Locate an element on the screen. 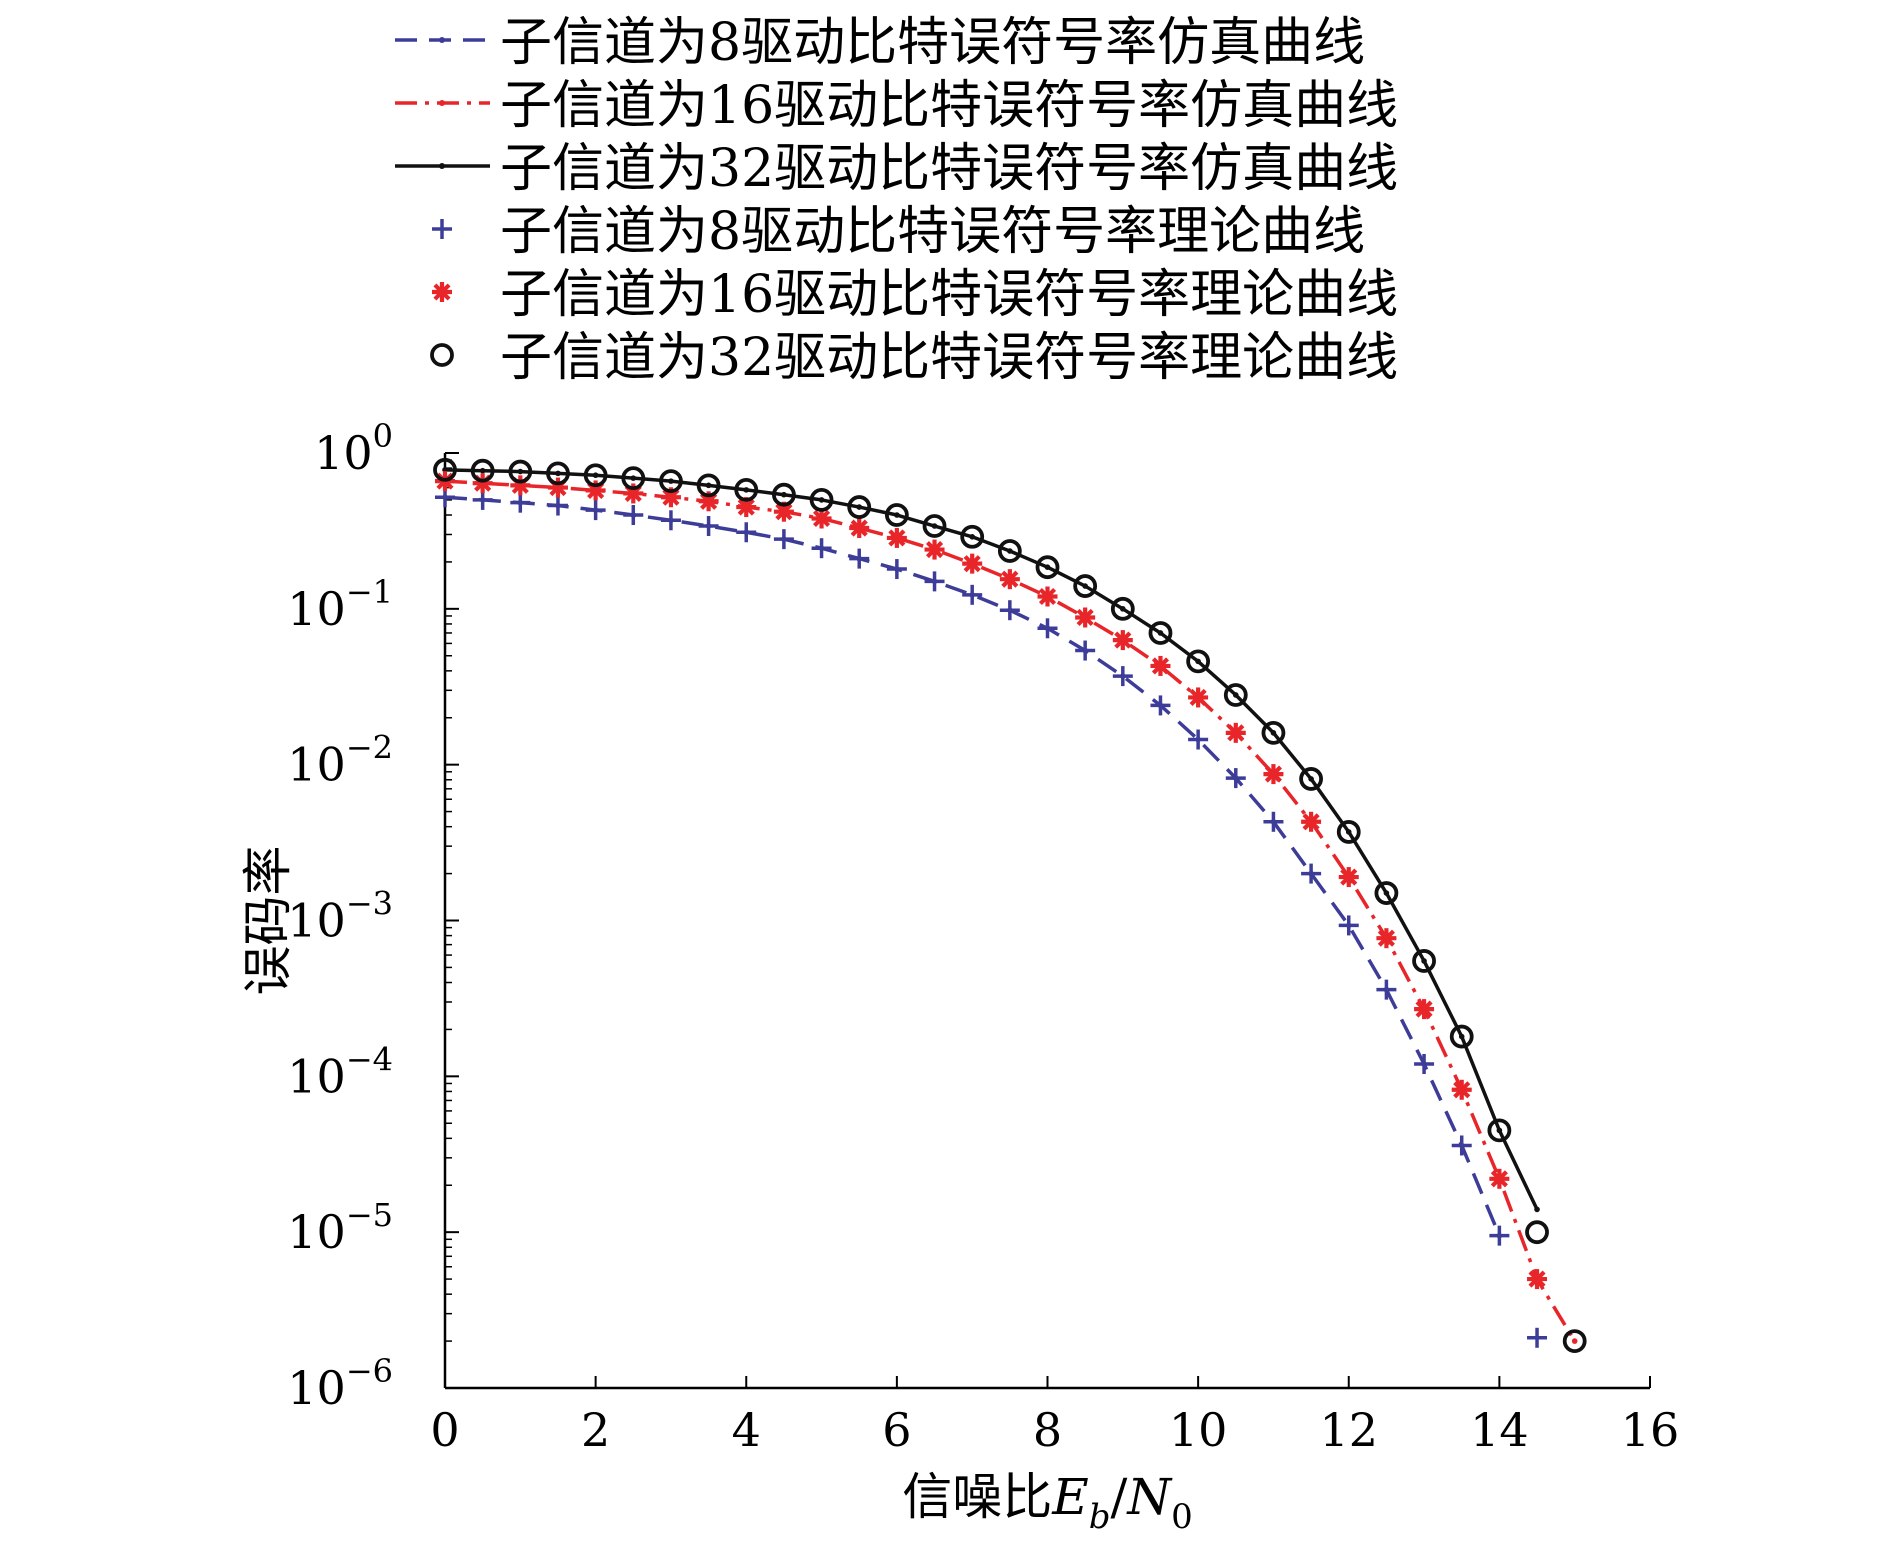 The height and width of the screenshot is (1549, 1890). y-tick-exponent: −3 is located at coordinates (369, 904).